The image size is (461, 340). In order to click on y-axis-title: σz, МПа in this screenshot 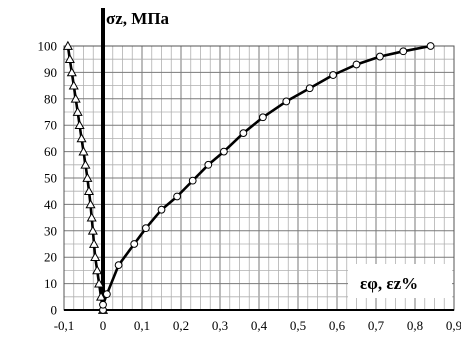, I will do `click(138, 18)`.